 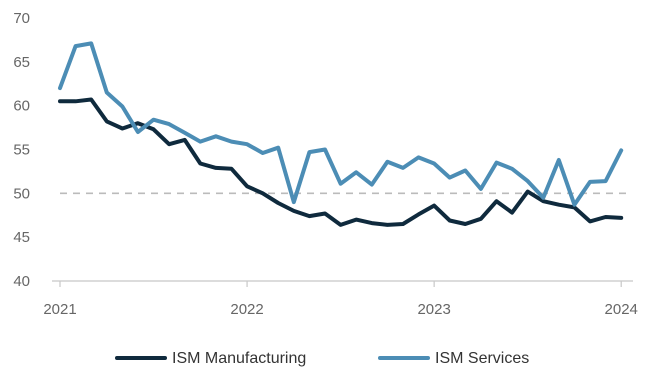 I want to click on y-tick-label: 65, so click(x=21, y=62).